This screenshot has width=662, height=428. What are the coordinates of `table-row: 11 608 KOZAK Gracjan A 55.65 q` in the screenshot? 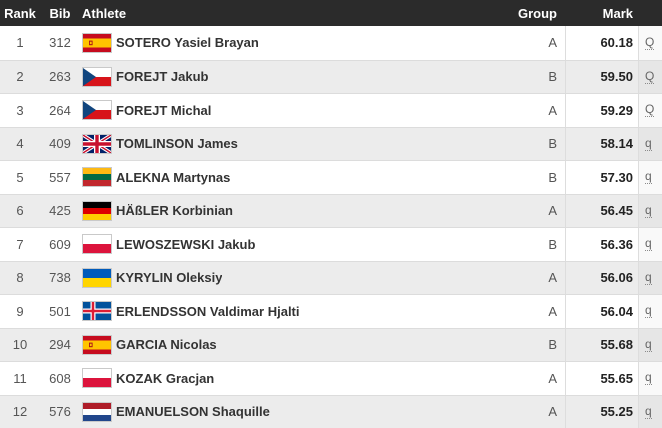 It's located at (331, 378).